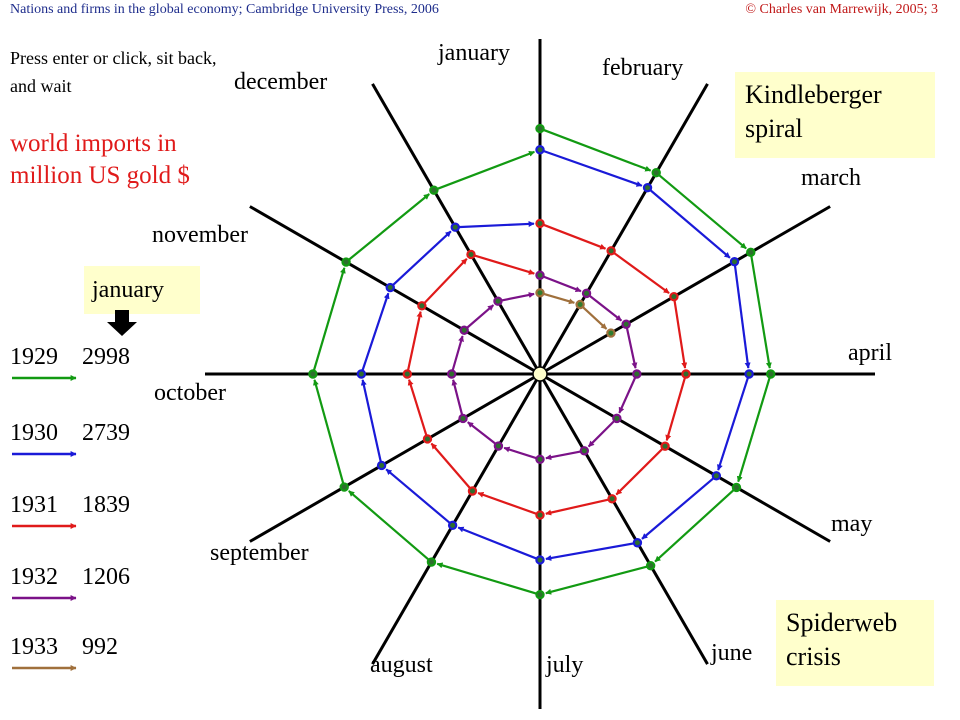 The image size is (960, 720). What do you see at coordinates (113, 72) in the screenshot?
I see `instructions-text: Press enter or click, sit back, and wait` at bounding box center [113, 72].